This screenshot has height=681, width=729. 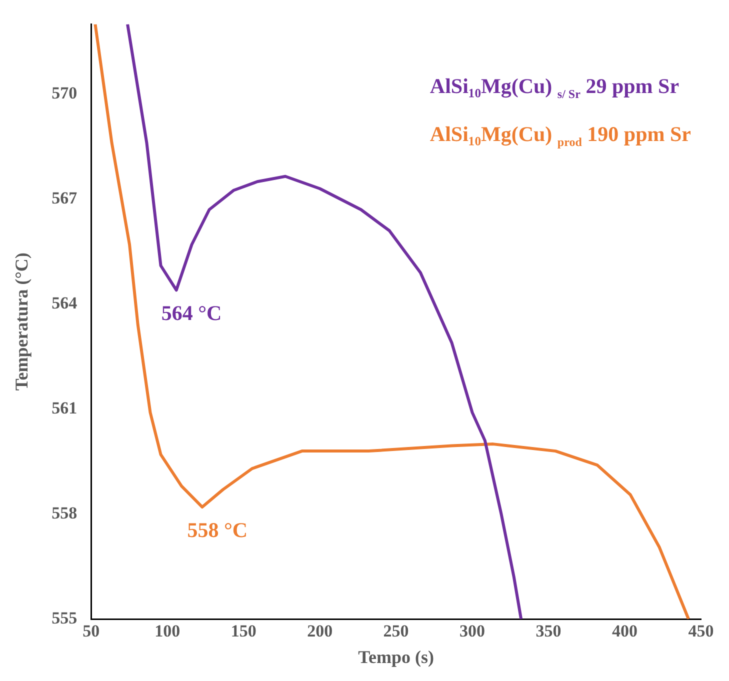 I want to click on x-tick-label: 350, so click(x=549, y=631).